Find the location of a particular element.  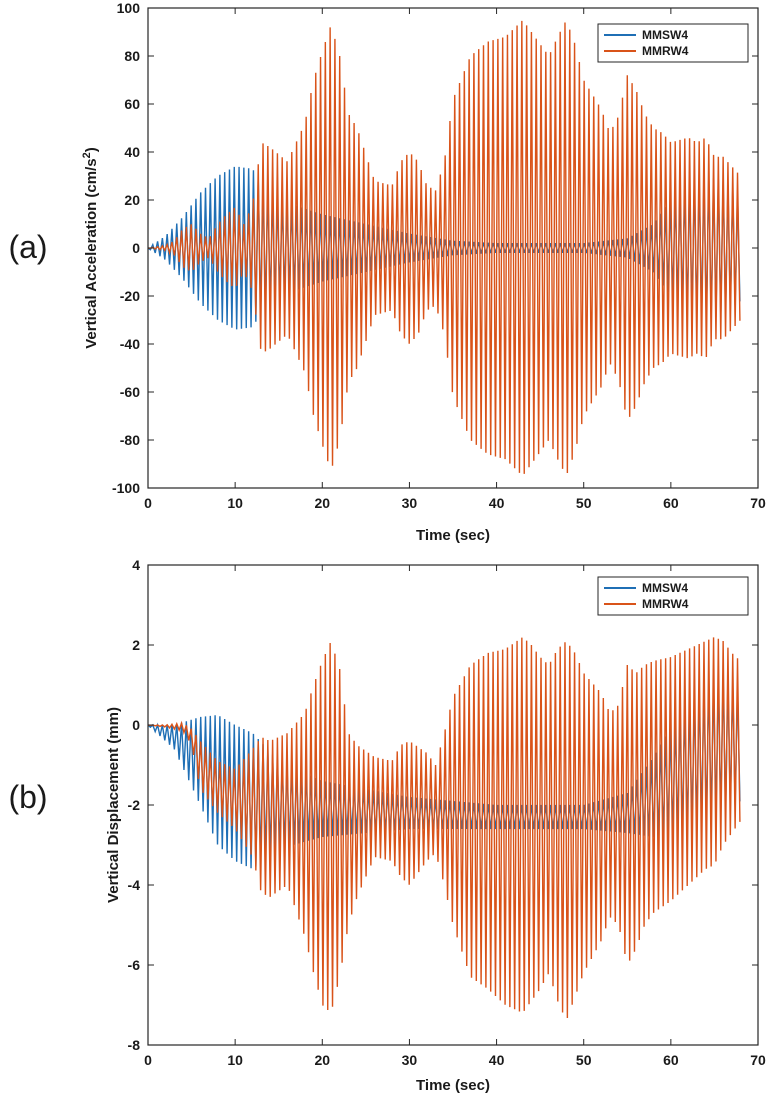

y-tick-label: -2 is located at coordinates (134, 805).